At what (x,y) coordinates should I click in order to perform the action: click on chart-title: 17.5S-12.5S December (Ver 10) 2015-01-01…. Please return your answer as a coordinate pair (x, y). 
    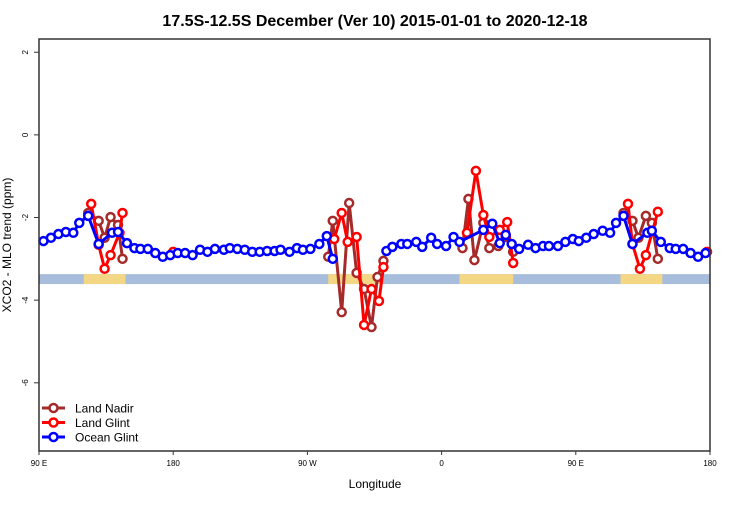
    Looking at the image, I should click on (374, 21).